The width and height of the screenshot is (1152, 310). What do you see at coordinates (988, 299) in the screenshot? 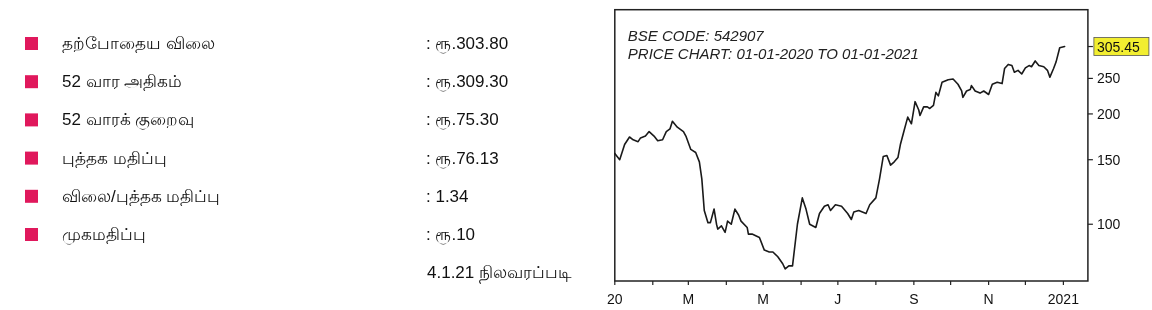
I see `x-tick-label: N` at bounding box center [988, 299].